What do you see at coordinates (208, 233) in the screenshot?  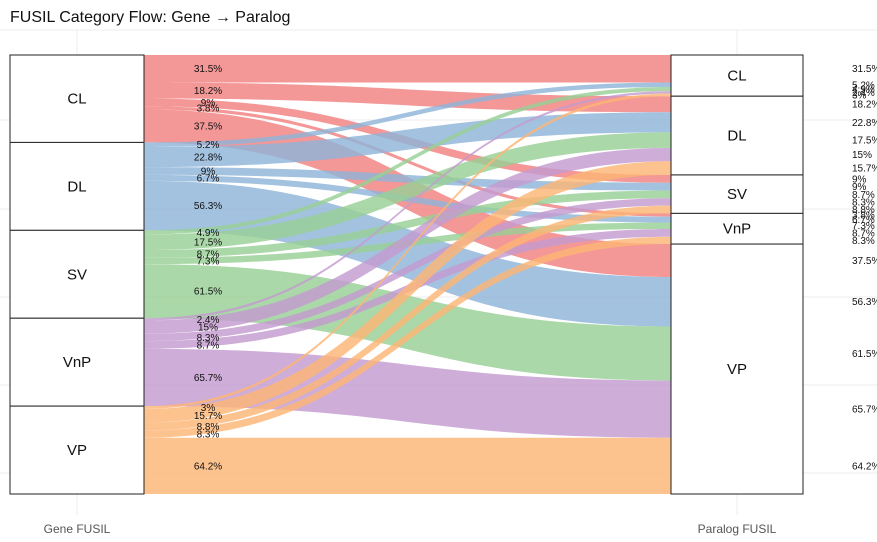 I see `pct-left-SV-CL: 4.9%` at bounding box center [208, 233].